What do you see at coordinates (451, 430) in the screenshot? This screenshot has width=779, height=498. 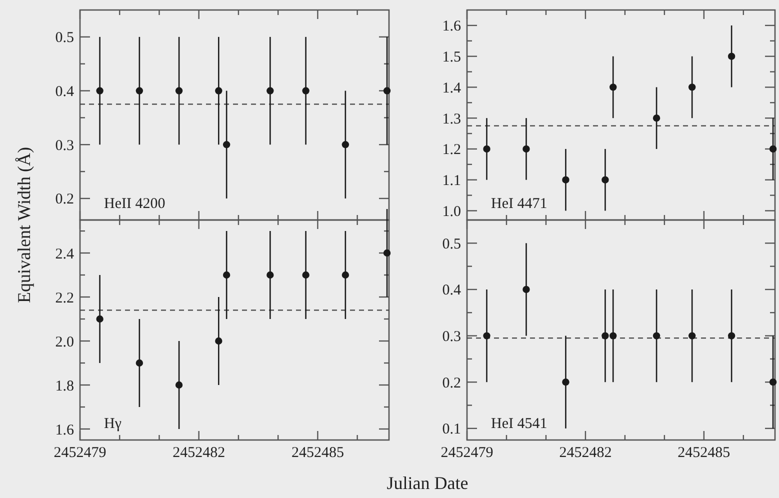 I see `y-tick-label: 0.1` at bounding box center [451, 430].